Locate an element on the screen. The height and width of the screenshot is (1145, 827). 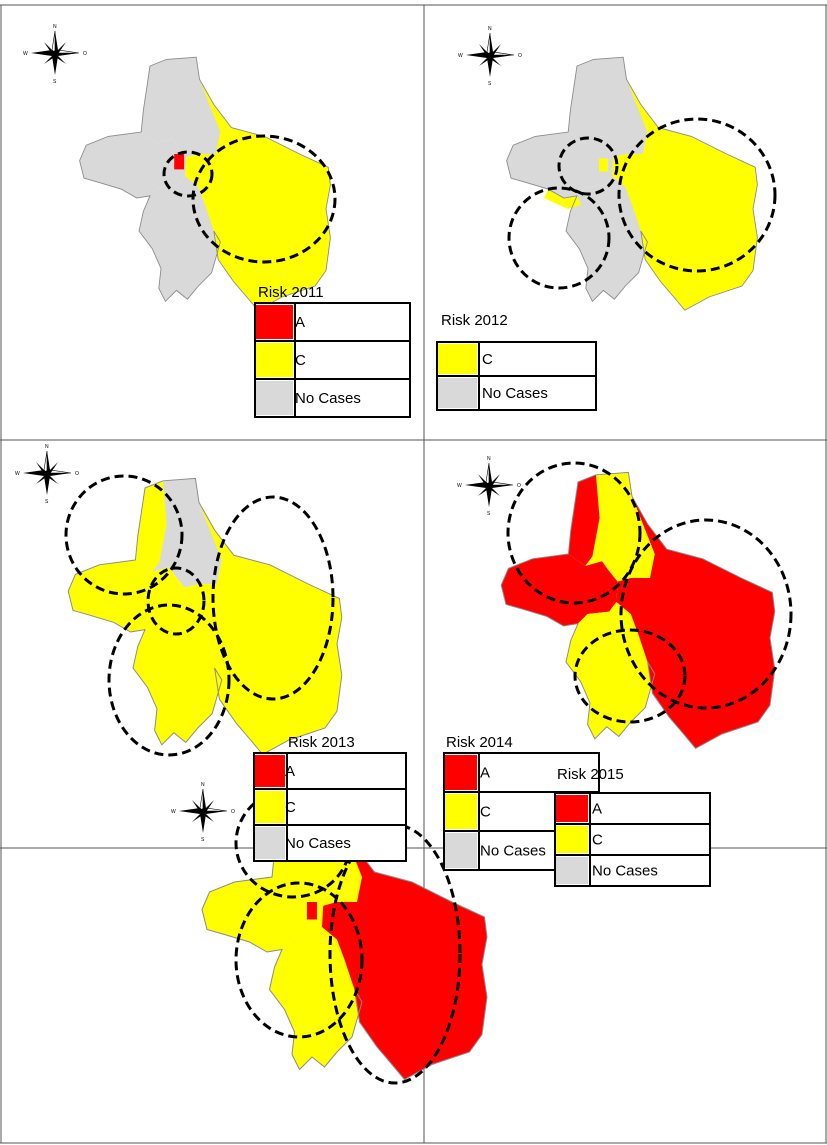
legend-2013: Risk 2013 A C No Cases is located at coordinates (330, 798).